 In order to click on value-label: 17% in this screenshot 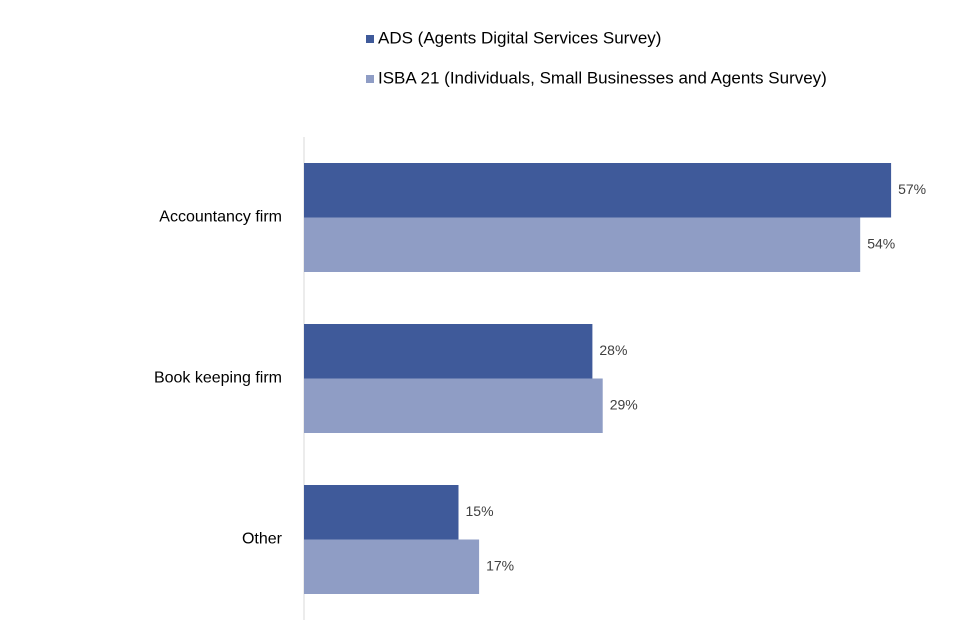, I will do `click(500, 565)`.